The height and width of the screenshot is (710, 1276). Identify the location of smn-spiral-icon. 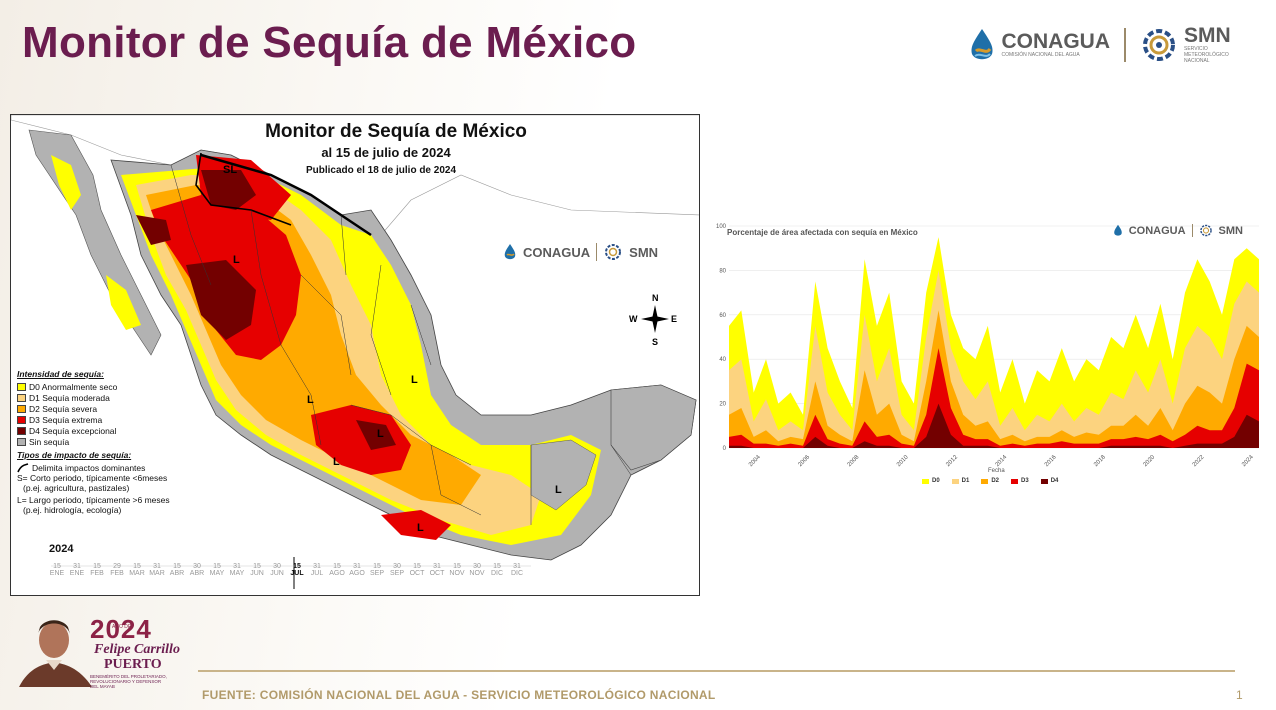
(1159, 45).